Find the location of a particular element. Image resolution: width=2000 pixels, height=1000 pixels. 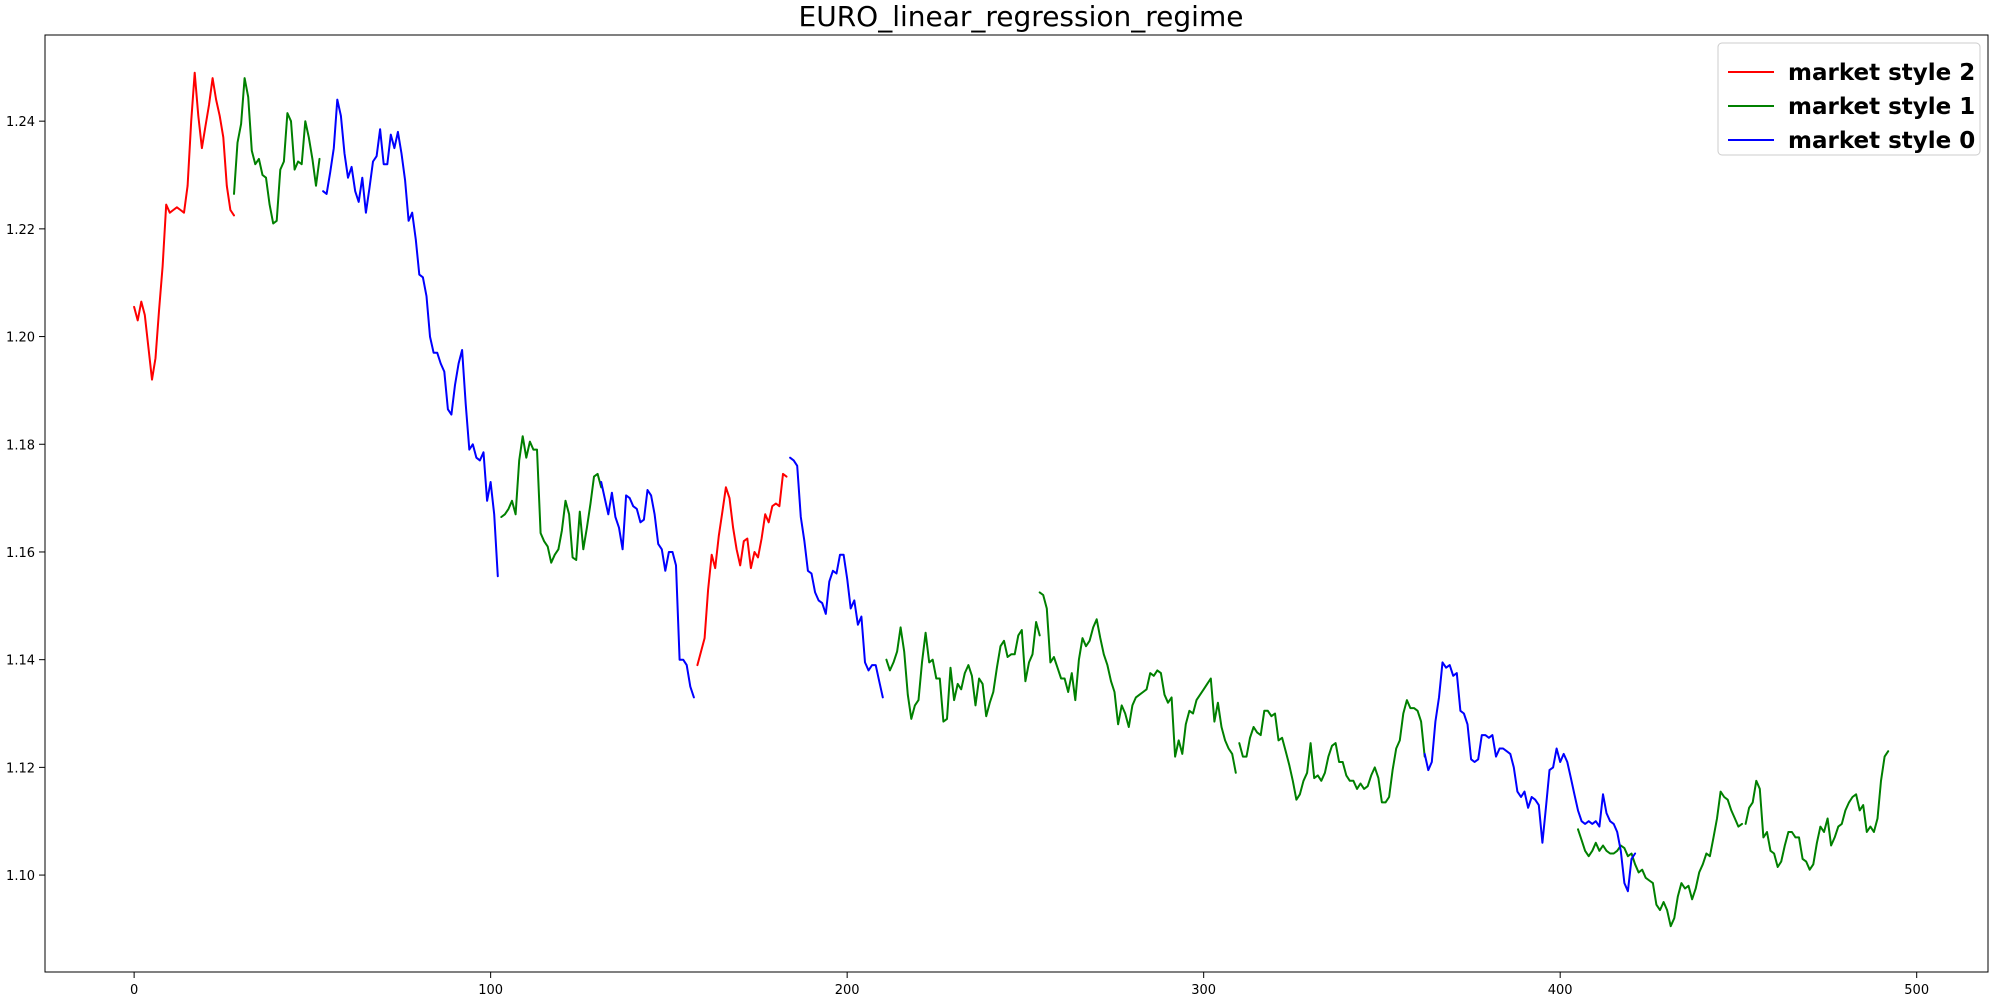

y-tick-label: 1.24 is located at coordinates (20, 122).